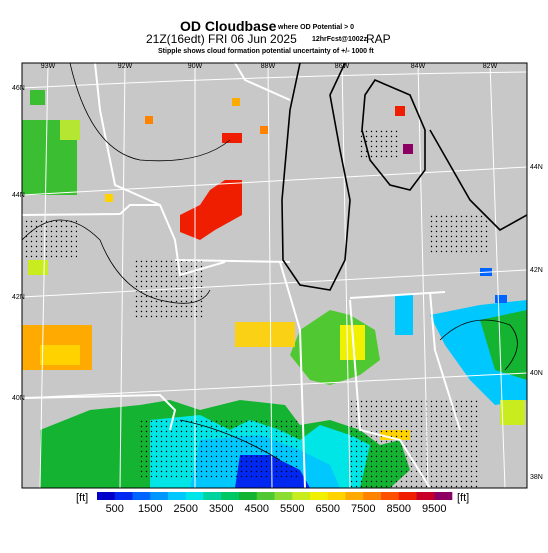 The width and height of the screenshot is (548, 553). What do you see at coordinates (150, 509) in the screenshot?
I see `colorbar-tick-label: 1500` at bounding box center [150, 509].